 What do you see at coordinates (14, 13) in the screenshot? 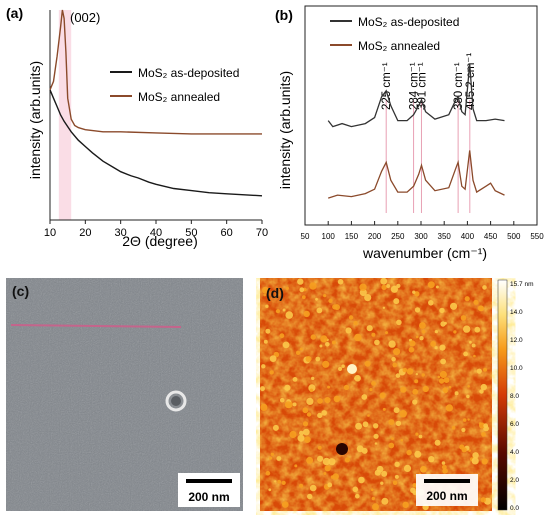
I see `panel-a-label: (a)` at bounding box center [14, 13].